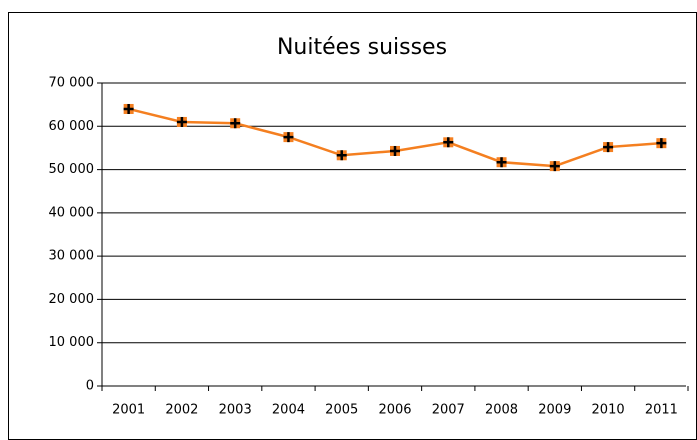 The image size is (697, 440). I want to click on y-tick-label: 0, so click(90, 386).